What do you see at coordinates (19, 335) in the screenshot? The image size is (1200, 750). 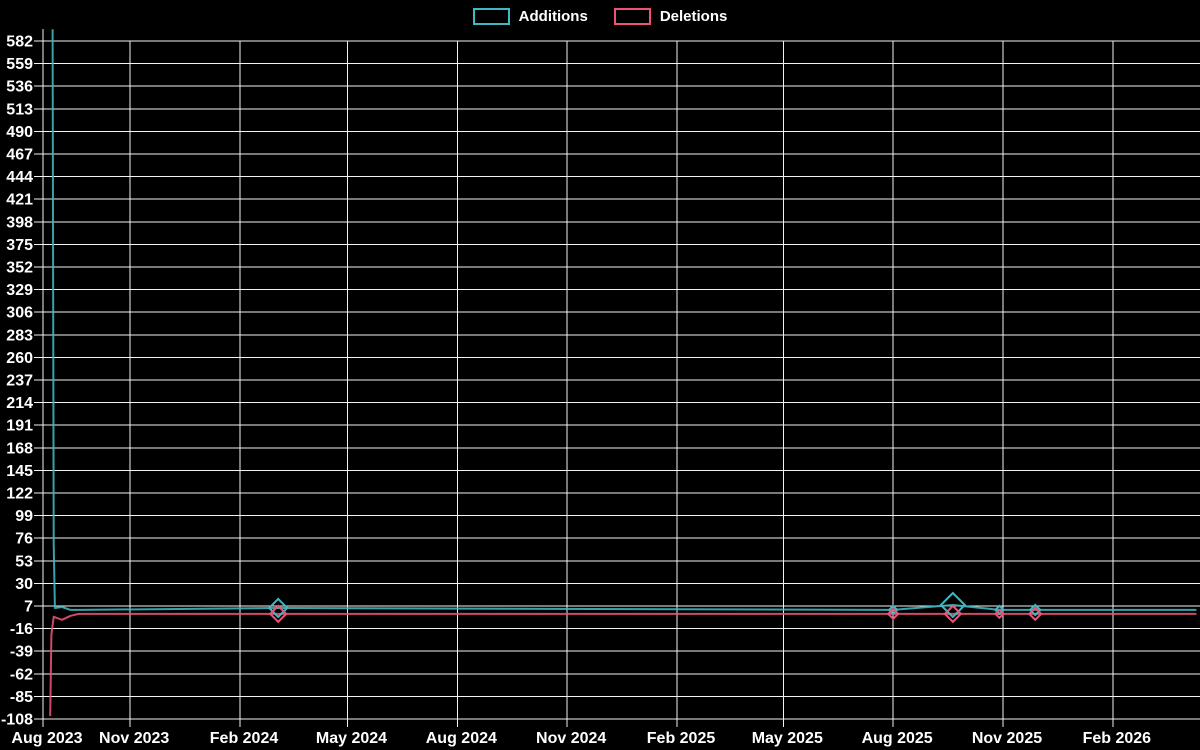 I see `y-tick-label: 283` at bounding box center [19, 335].